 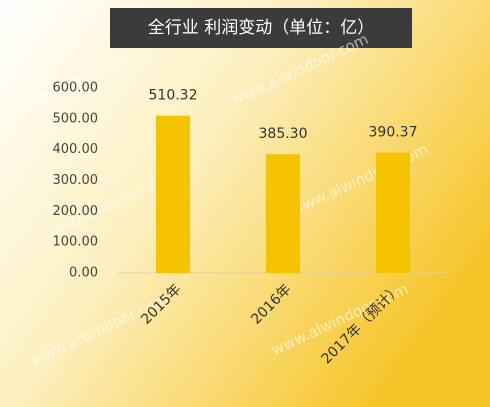 I want to click on y-tick-label: 400.00, so click(x=76, y=149).